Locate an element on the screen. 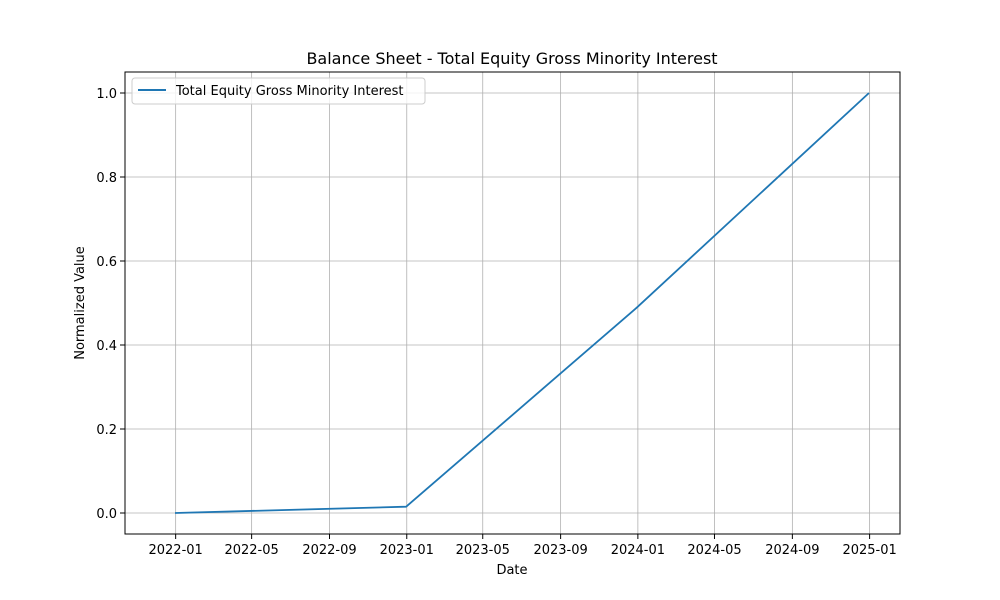 The height and width of the screenshot is (600, 1000). legend-box is located at coordinates (278, 91).